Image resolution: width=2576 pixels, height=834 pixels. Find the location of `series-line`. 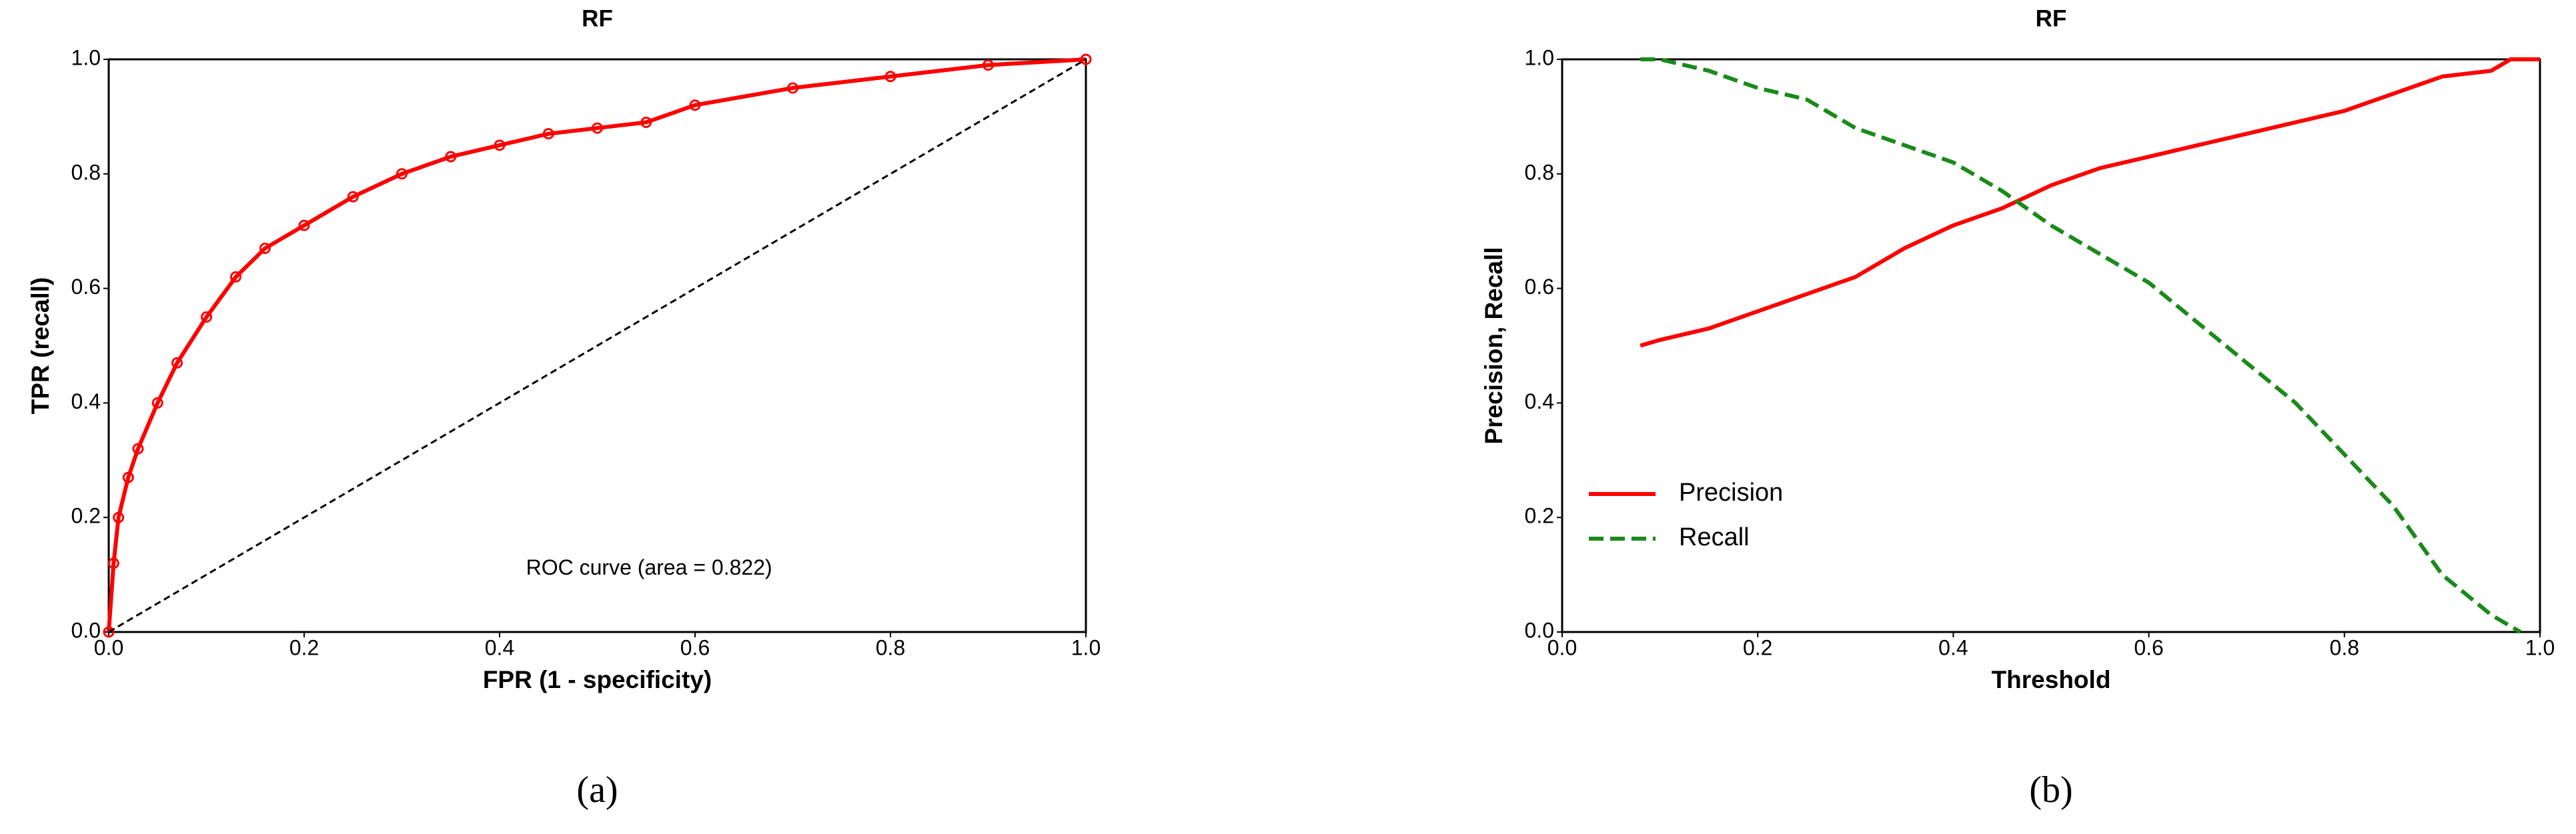

series-line is located at coordinates (2090, 202).